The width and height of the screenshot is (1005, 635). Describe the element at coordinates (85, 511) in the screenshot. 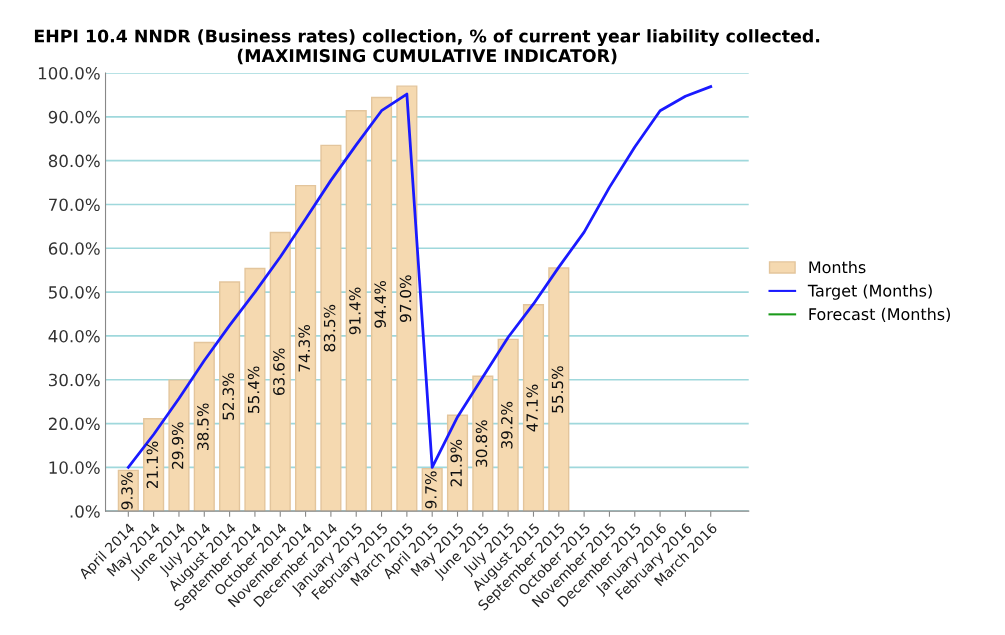

I see `y-tick-label: .0%` at that location.